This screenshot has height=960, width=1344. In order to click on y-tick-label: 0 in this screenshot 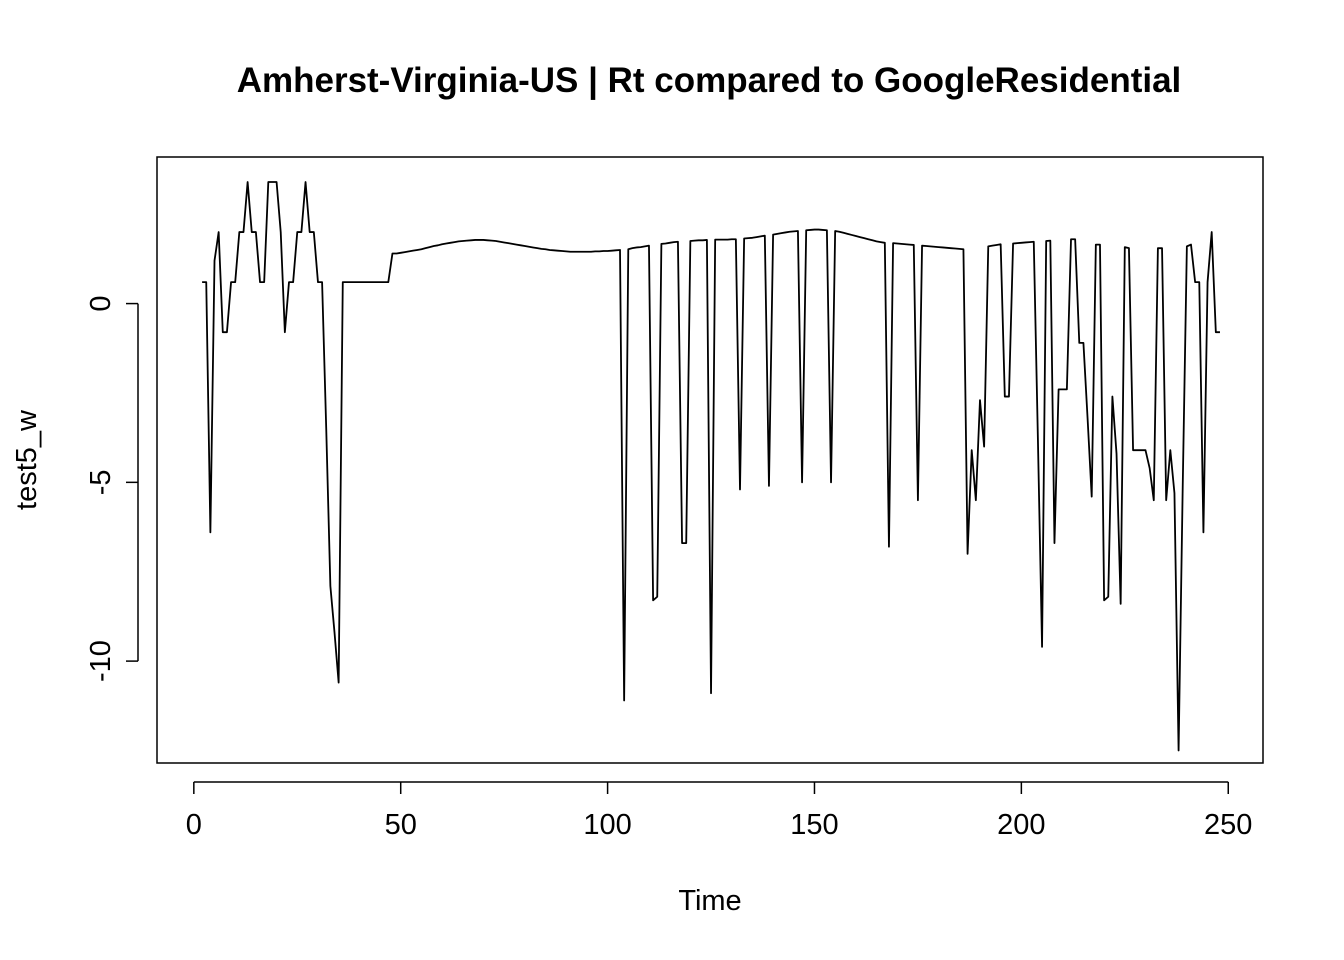, I will do `click(101, 304)`.